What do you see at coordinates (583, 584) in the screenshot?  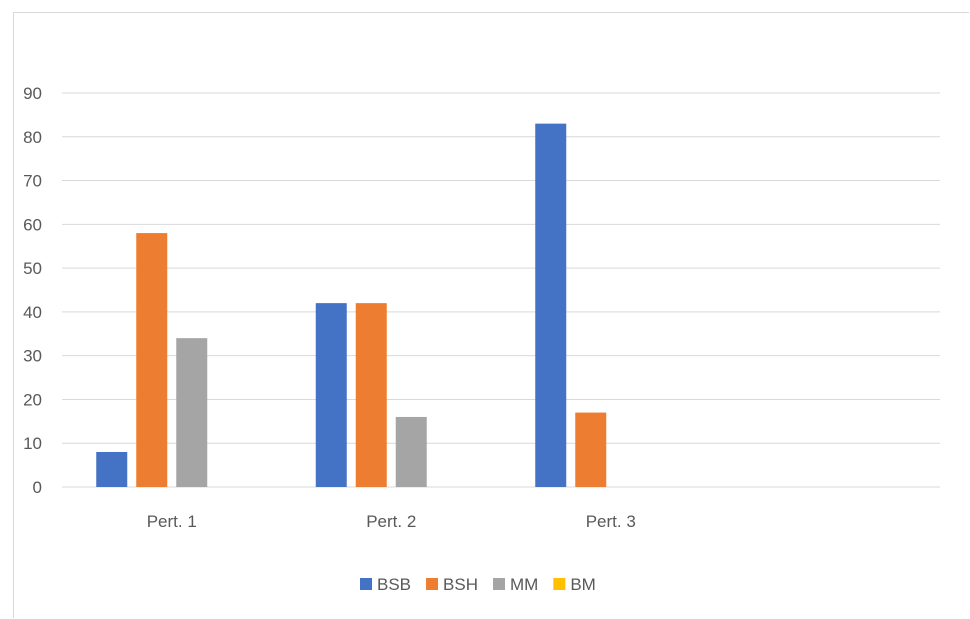 I see `legend-label-bm: BM` at bounding box center [583, 584].